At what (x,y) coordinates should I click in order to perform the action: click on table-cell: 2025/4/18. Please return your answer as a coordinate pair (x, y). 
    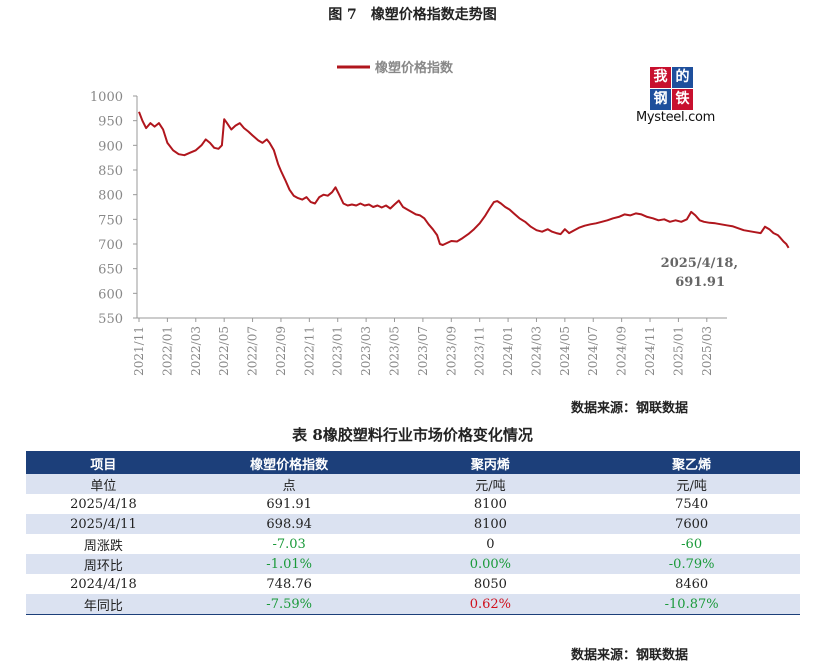
    Looking at the image, I should click on (103, 504).